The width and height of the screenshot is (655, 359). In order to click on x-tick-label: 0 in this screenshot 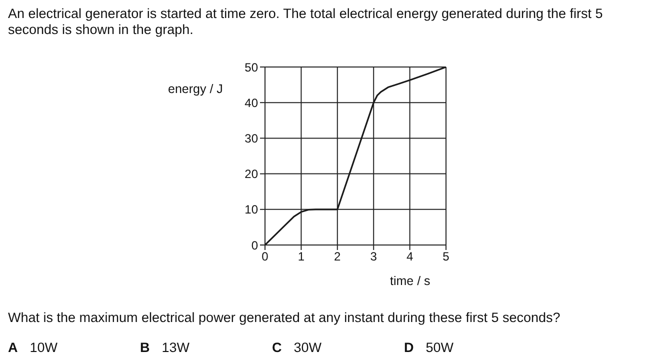, I will do `click(265, 257)`.